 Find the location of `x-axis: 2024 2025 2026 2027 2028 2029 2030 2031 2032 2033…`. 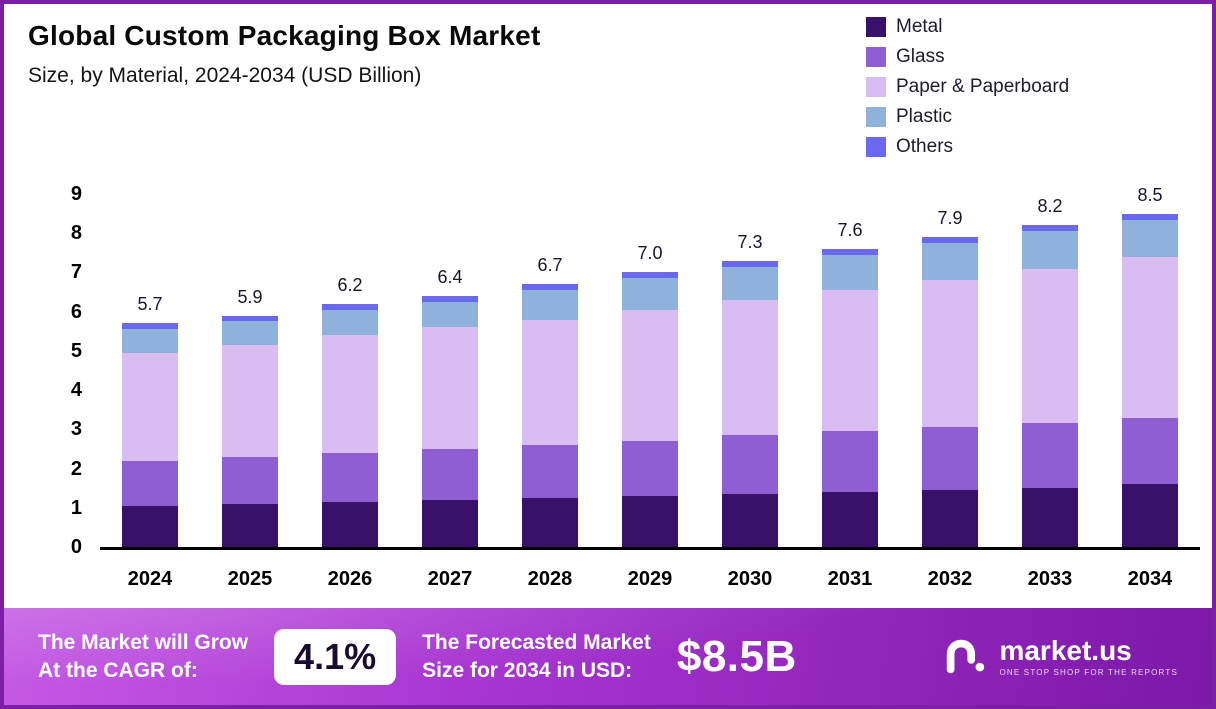

x-axis: 2024 2025 2026 2027 2028 2029 2030 2031 2032 2033… is located at coordinates (650, 570).